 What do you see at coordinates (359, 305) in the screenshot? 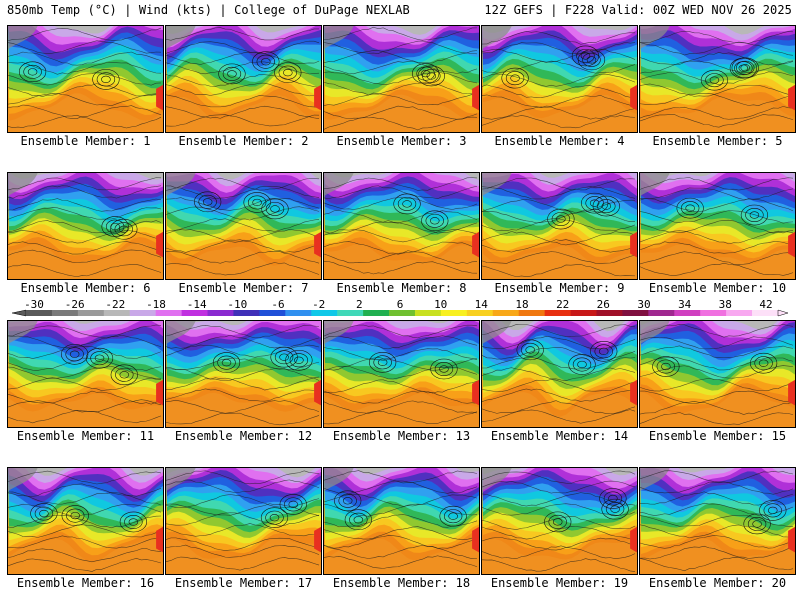
I see `colorbar-tick-label: 2` at bounding box center [359, 305].